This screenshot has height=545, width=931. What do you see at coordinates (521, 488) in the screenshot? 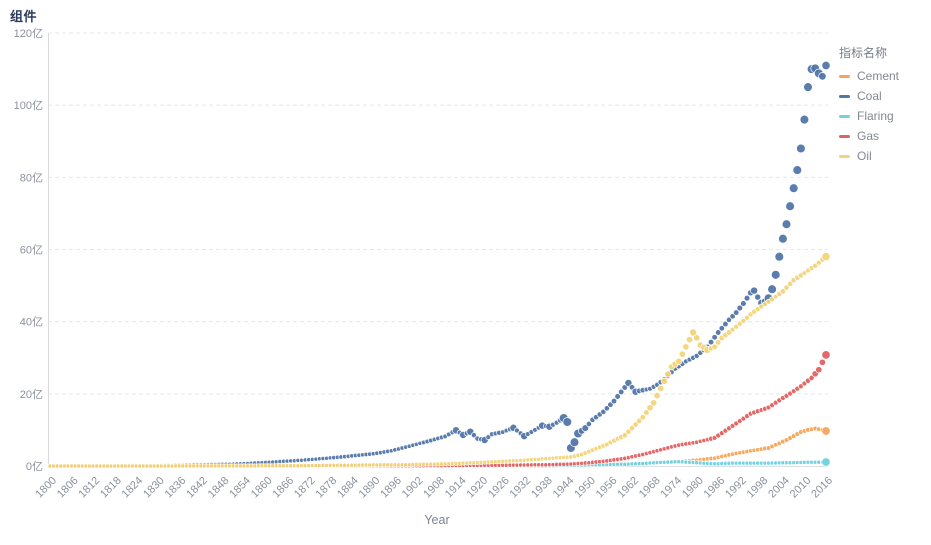
I see `x-tick-label: 1932` at bounding box center [521, 488].